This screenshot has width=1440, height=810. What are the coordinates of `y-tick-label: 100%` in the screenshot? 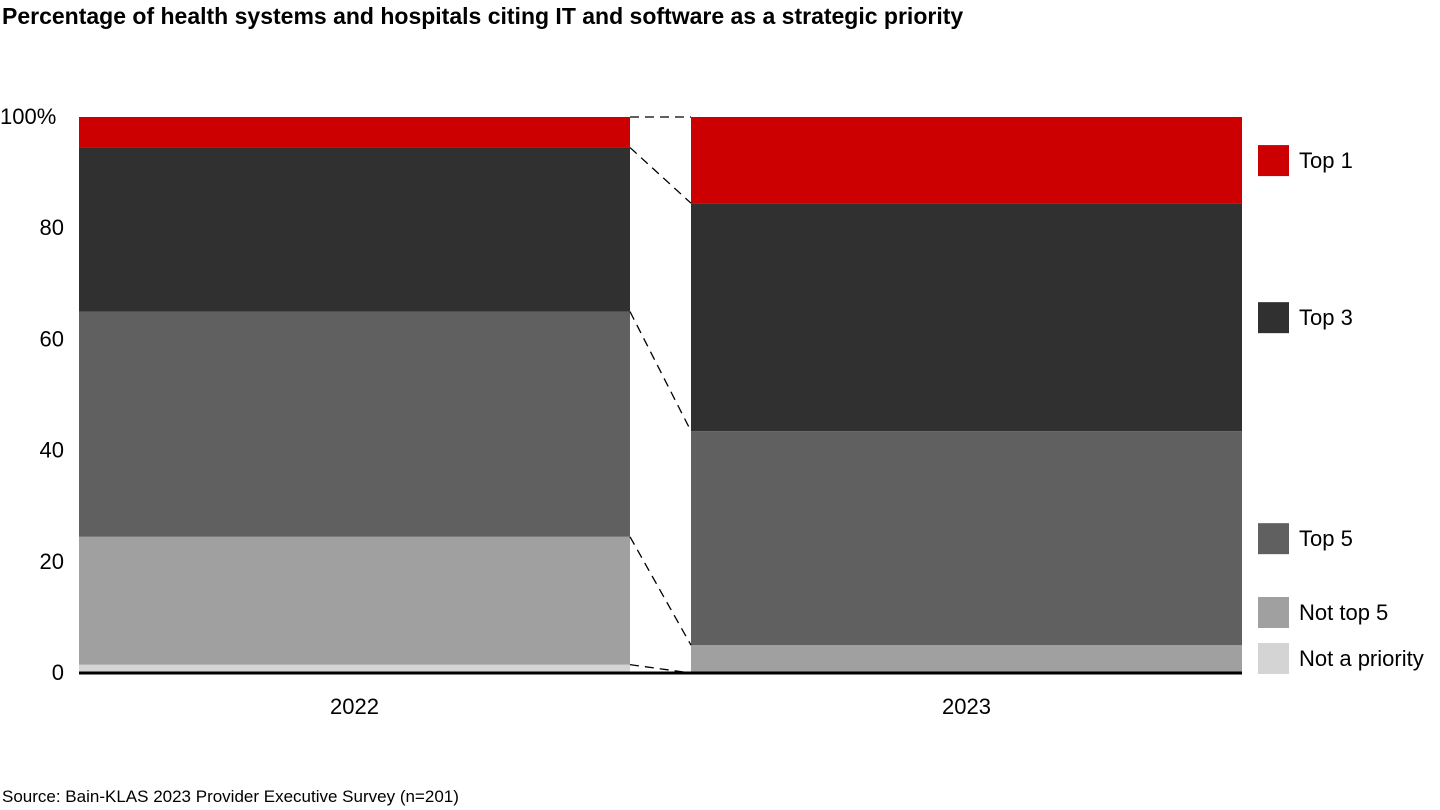 It's located at (28, 116).